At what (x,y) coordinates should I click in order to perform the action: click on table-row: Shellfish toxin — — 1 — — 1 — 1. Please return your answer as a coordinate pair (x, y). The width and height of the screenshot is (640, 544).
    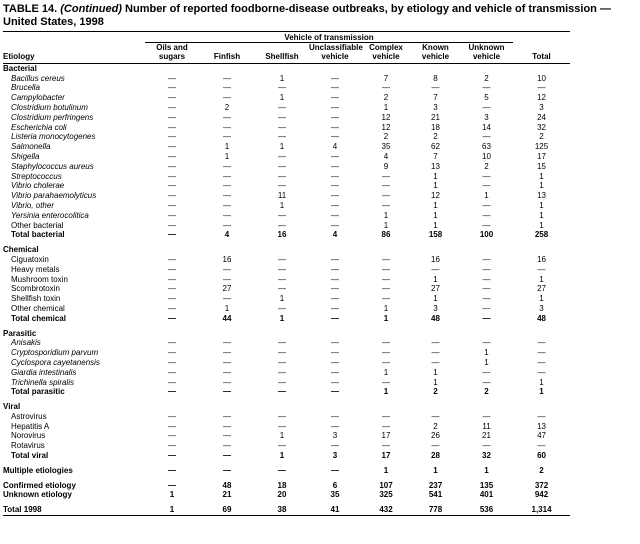
    Looking at the image, I should click on (286, 299).